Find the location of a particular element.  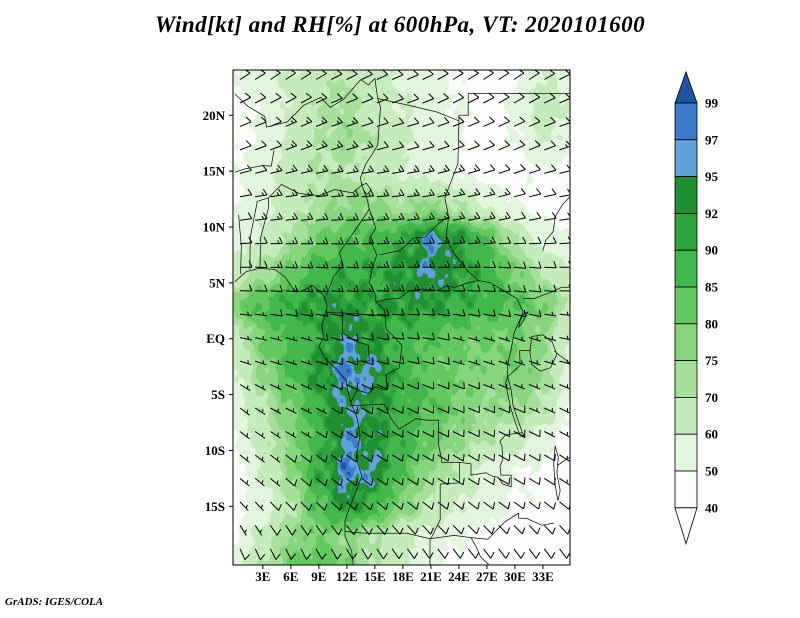

colorbar-label: 75 is located at coordinates (712, 360).